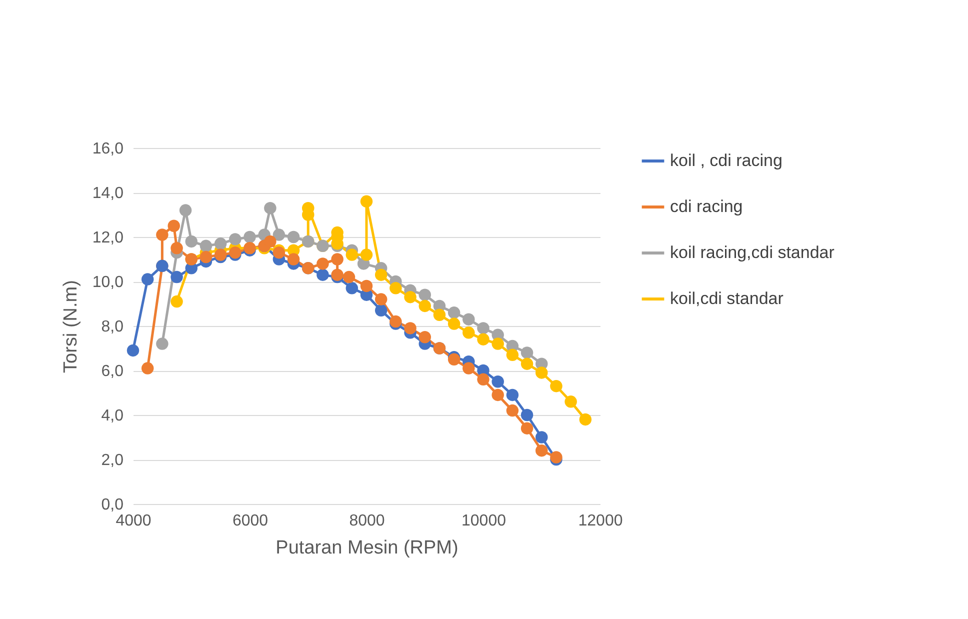 The height and width of the screenshot is (619, 968). Describe the element at coordinates (112, 327) in the screenshot. I see `y-tick-label: 8,0` at that location.